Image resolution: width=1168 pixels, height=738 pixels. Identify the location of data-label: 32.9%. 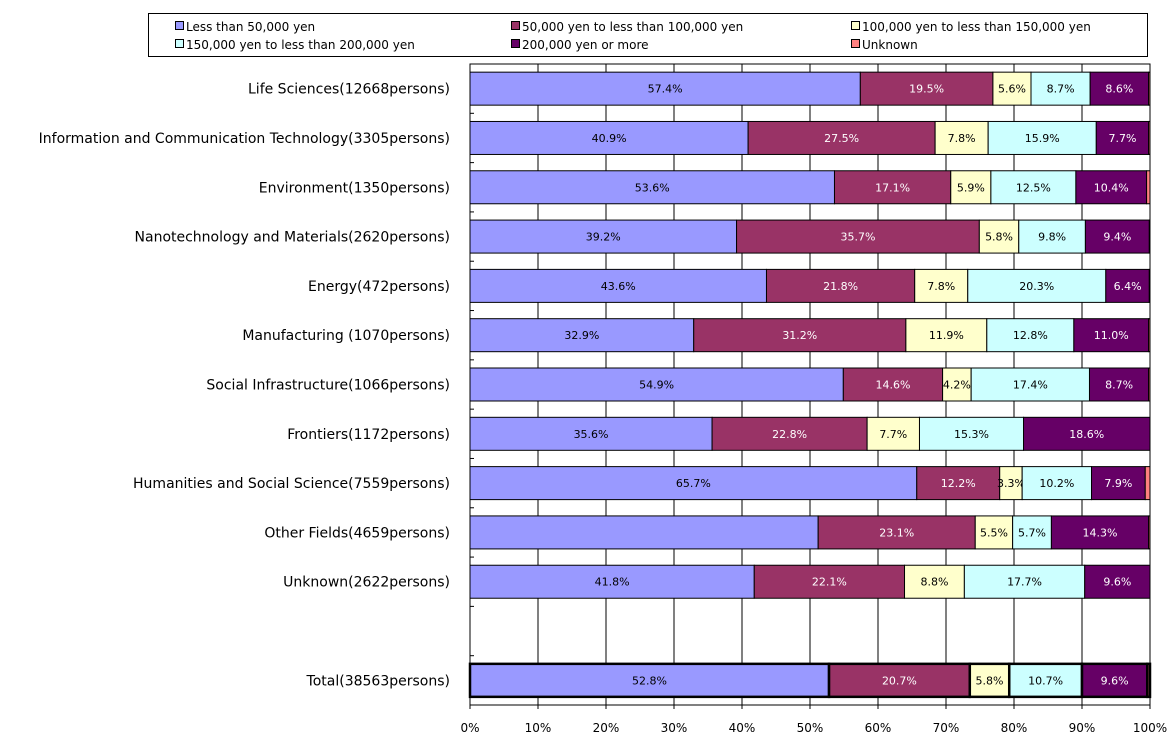
(581, 335).